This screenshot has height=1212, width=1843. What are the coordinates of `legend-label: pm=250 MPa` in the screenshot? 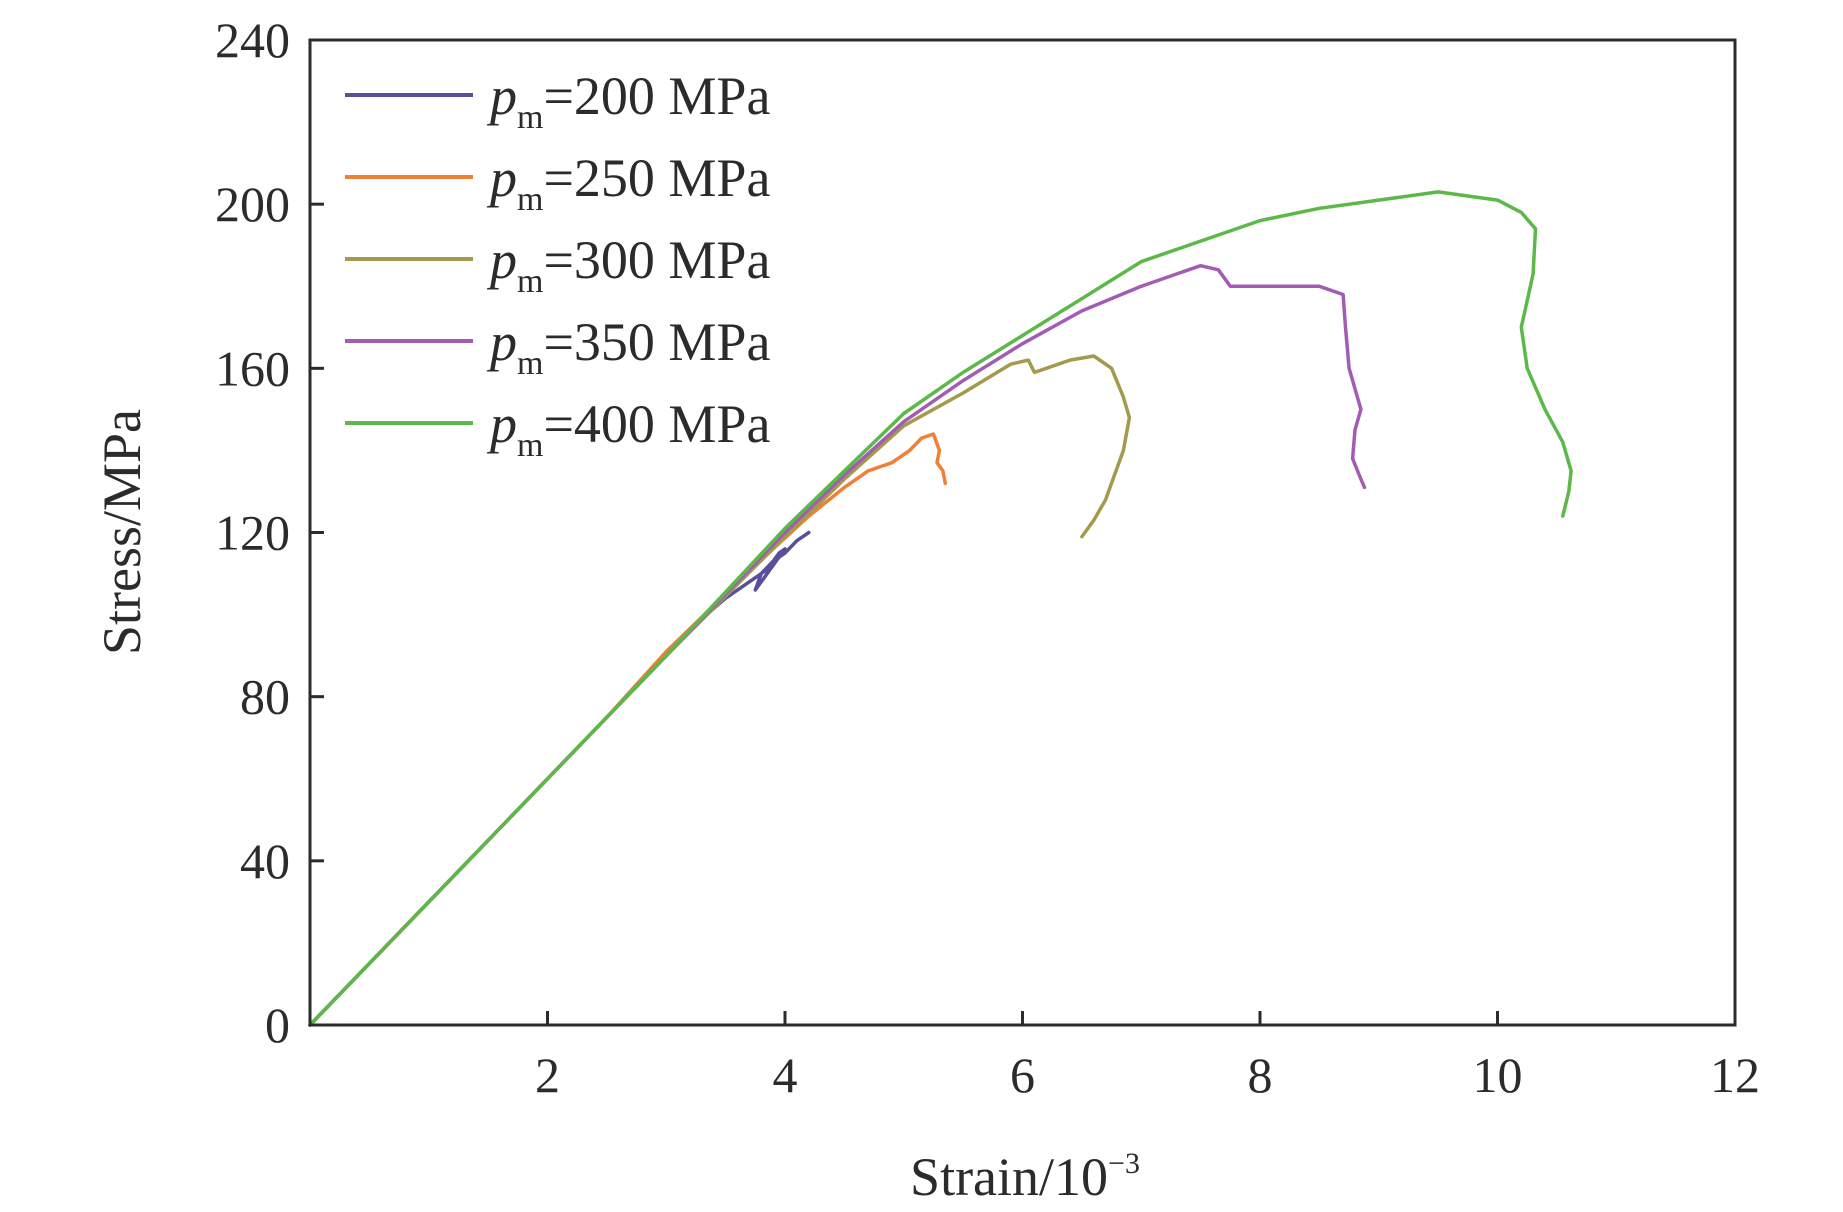 It's located at (628, 183).